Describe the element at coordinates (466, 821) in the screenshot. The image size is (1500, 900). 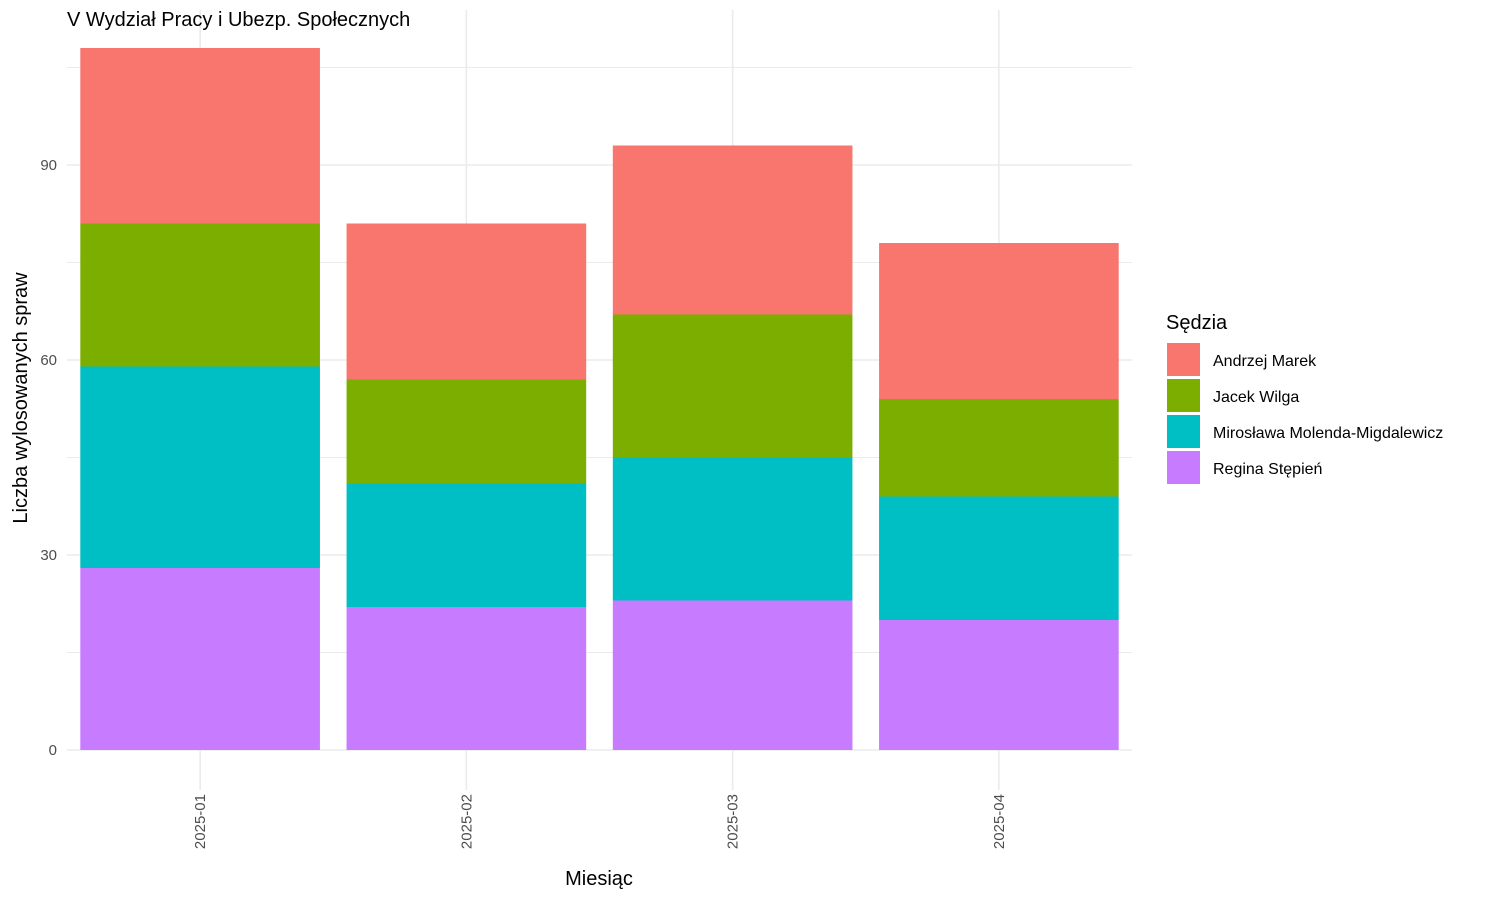
I see `x-tick-label: 2025-02` at that location.